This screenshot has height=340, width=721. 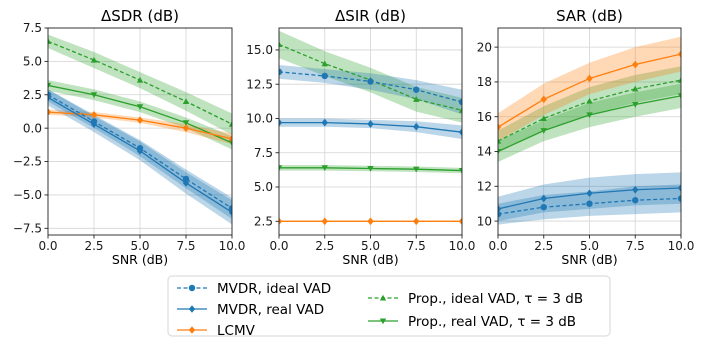 What do you see at coordinates (259, 84) in the screenshot?
I see `y-tick-label: 12.5` at bounding box center [259, 84].